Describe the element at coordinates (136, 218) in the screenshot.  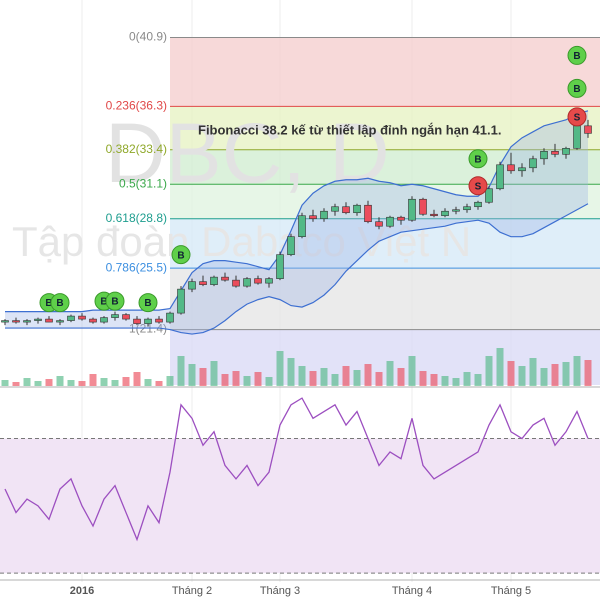
I see `fib-label: 0.618(28.8)` at that location.